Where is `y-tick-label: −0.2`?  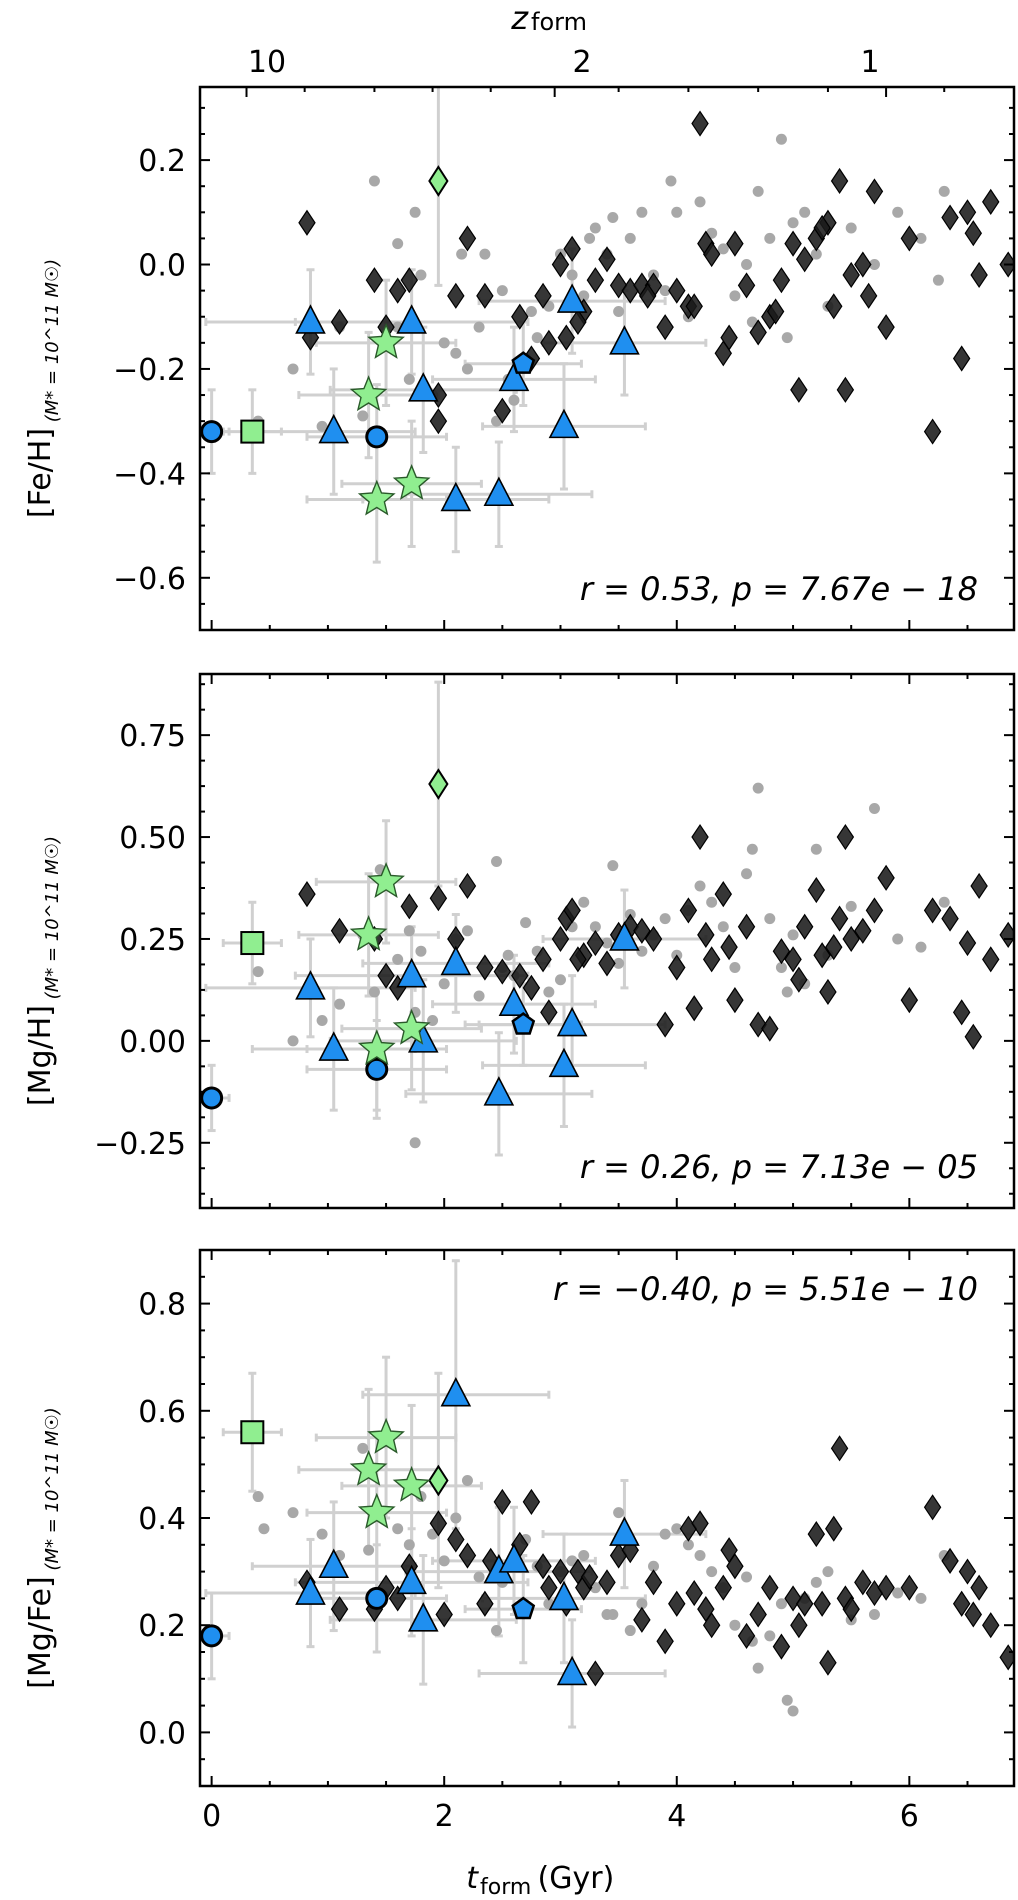
y-tick-label: −0.2 is located at coordinates (149, 370).